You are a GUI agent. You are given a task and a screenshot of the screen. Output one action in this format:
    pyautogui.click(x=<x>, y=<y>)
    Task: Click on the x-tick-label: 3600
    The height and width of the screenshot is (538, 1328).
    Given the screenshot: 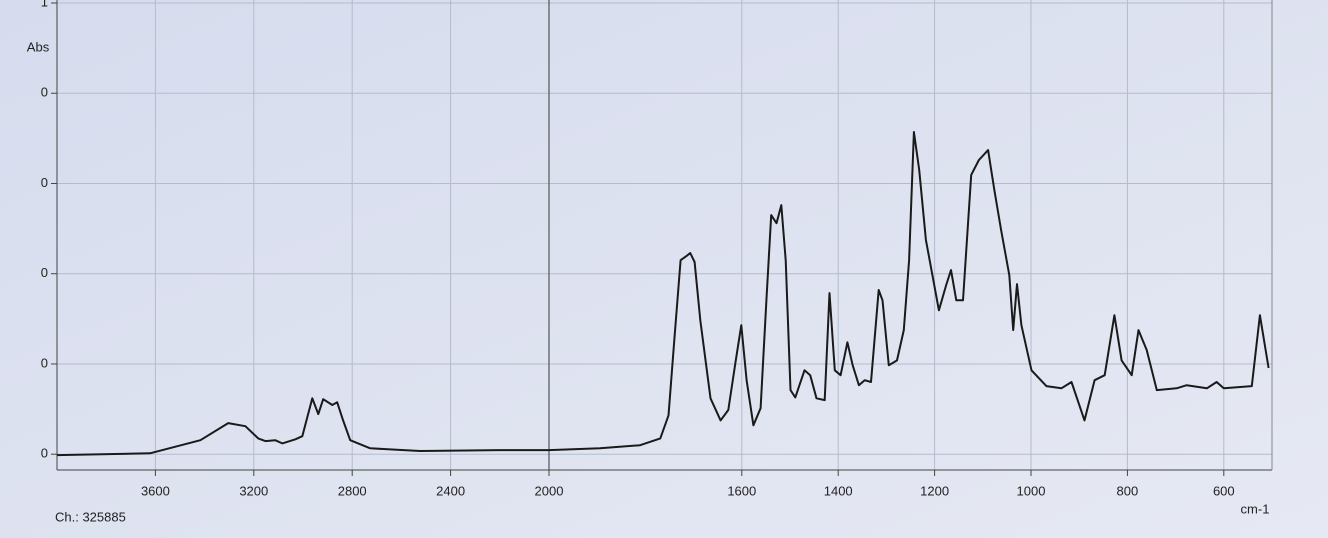 What is the action you would take?
    pyautogui.click(x=155, y=490)
    